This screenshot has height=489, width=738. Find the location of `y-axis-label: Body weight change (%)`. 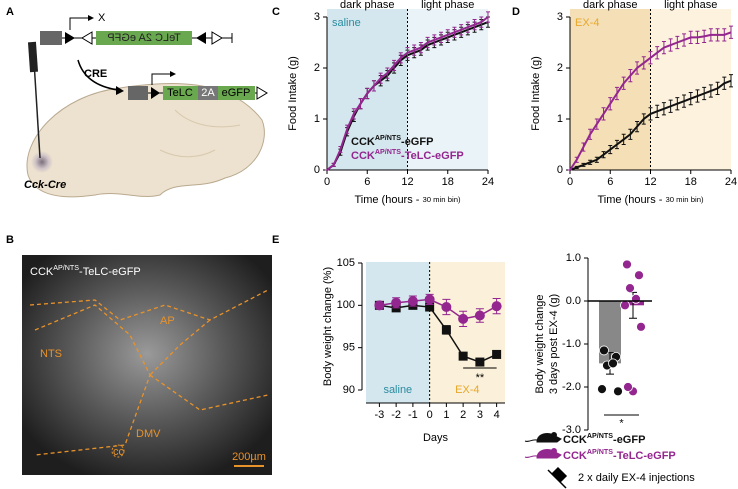

y-axis-label: Body weight change (%) is located at coordinates (328, 326).